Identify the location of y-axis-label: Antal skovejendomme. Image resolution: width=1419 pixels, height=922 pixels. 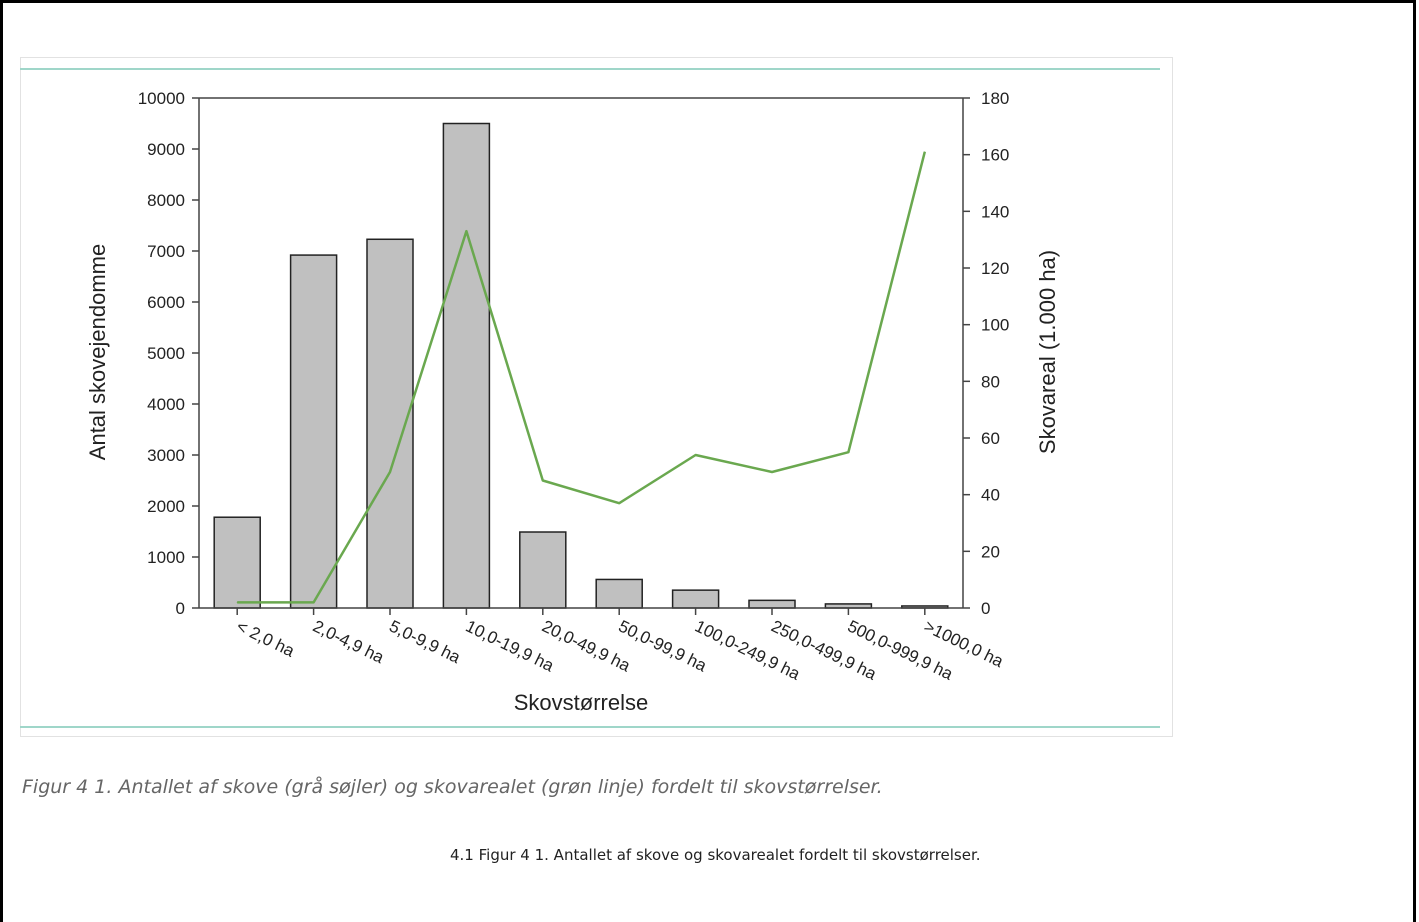
(97, 352).